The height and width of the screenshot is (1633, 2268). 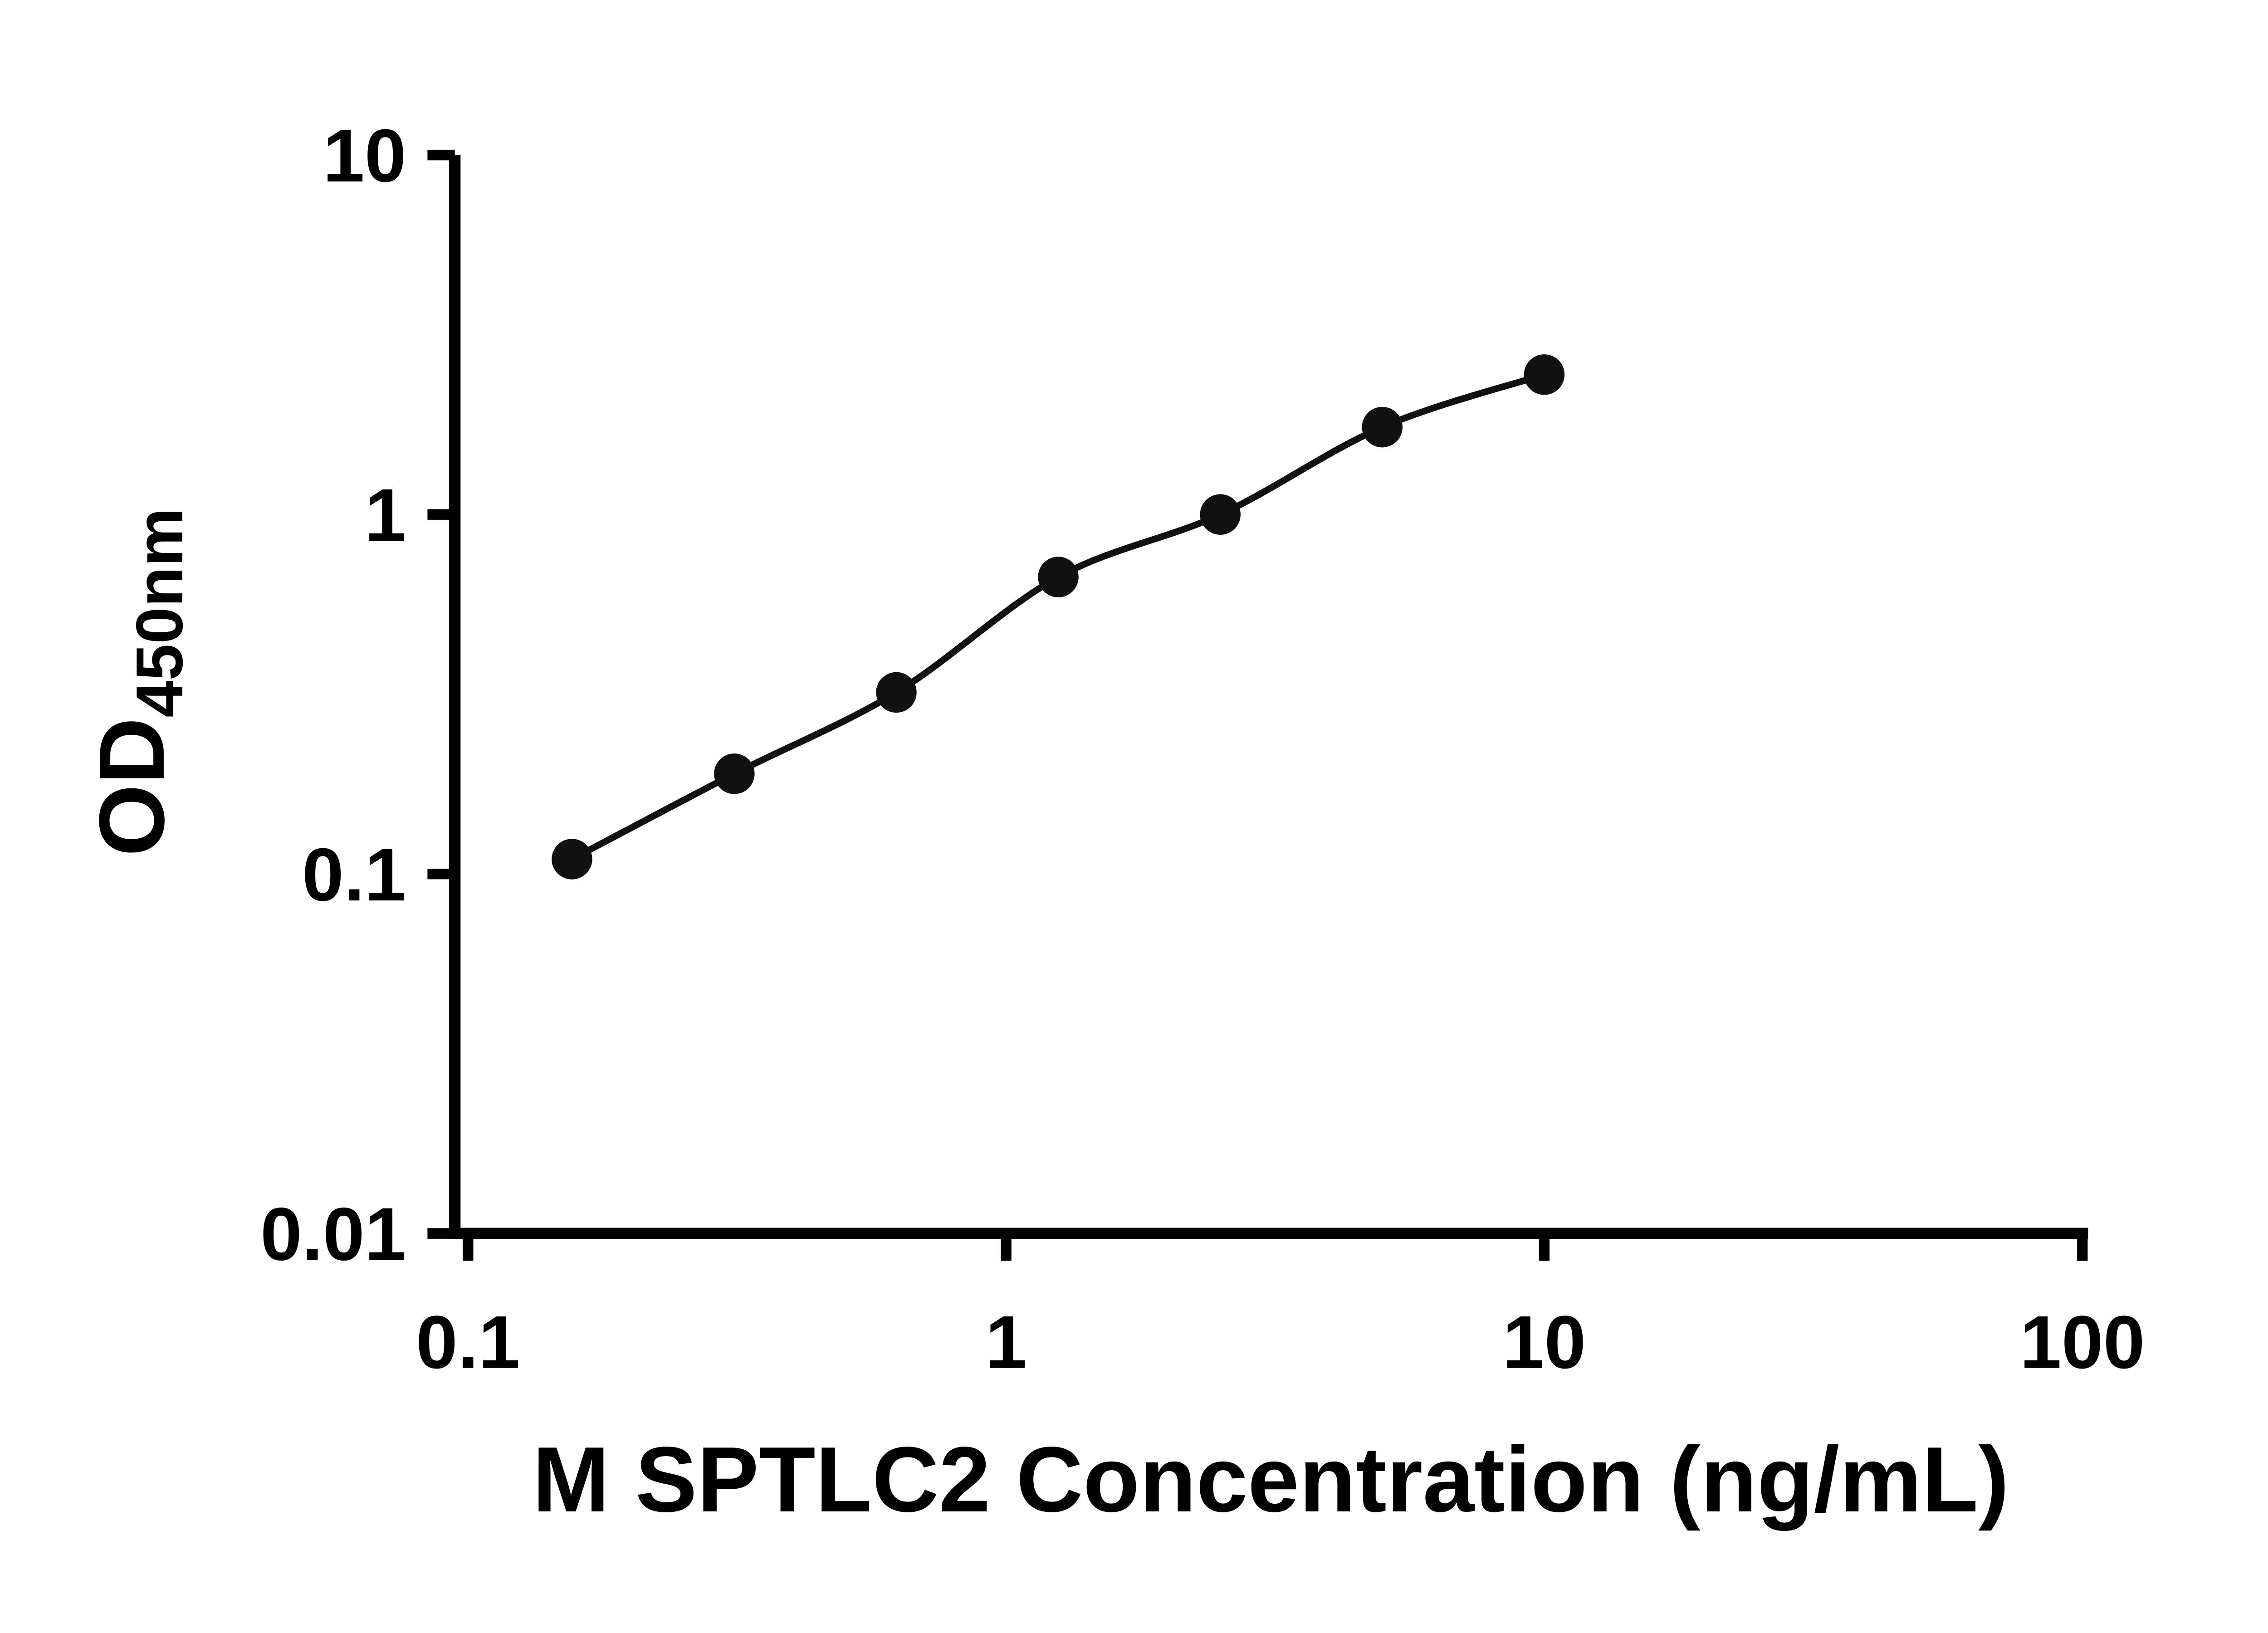 I want to click on y-axis-title-sub: 450nm, so click(x=159, y=613).